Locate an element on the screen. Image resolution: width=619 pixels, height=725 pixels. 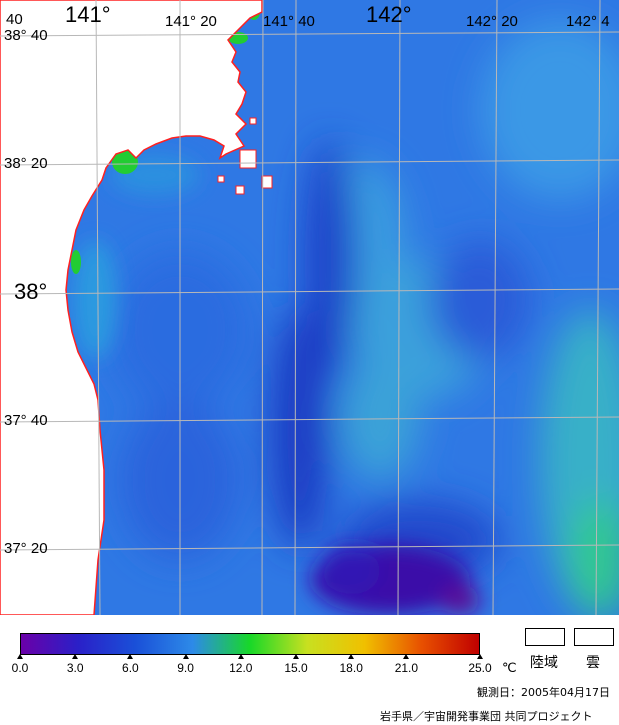
colorbar-tick-label: 15.0 is located at coordinates (296, 668).